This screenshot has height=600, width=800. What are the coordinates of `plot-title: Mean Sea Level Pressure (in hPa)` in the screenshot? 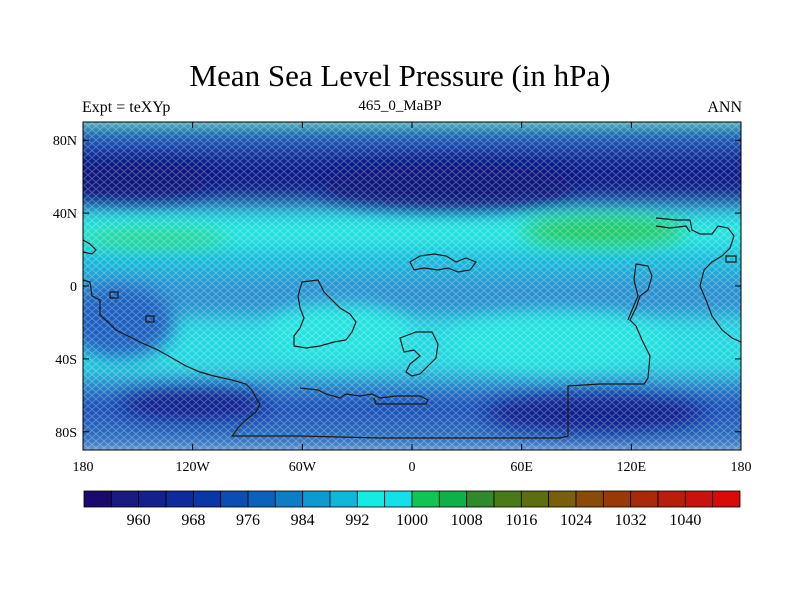 It's located at (400, 75).